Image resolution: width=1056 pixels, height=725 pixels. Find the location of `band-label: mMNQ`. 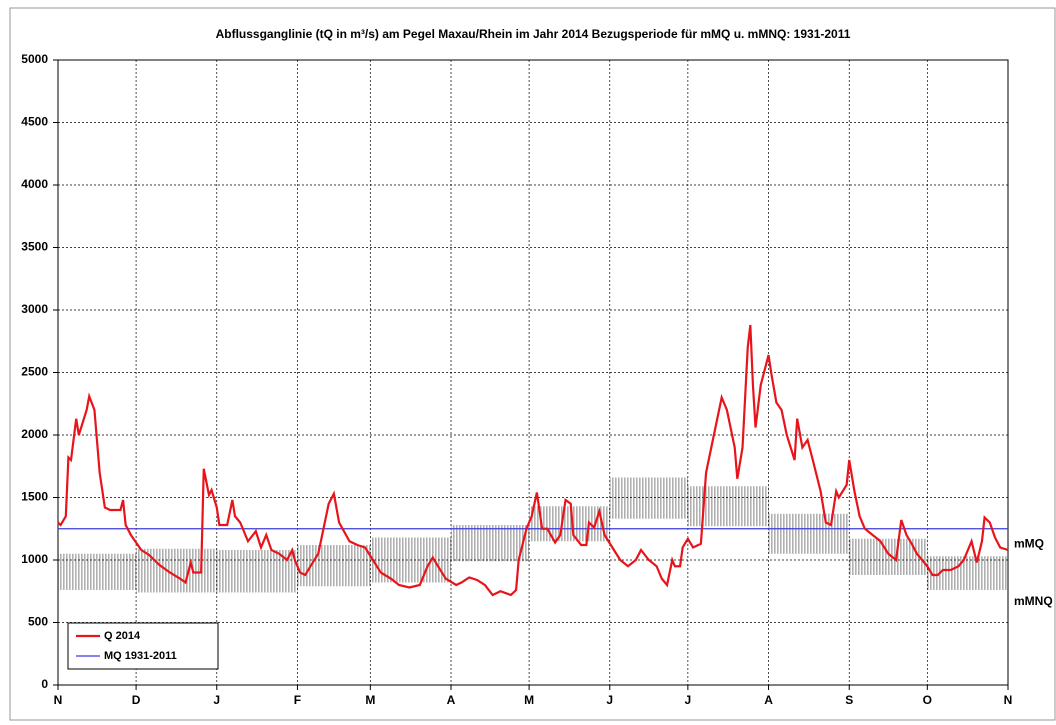

band-label: mMNQ is located at coordinates (1033, 601).